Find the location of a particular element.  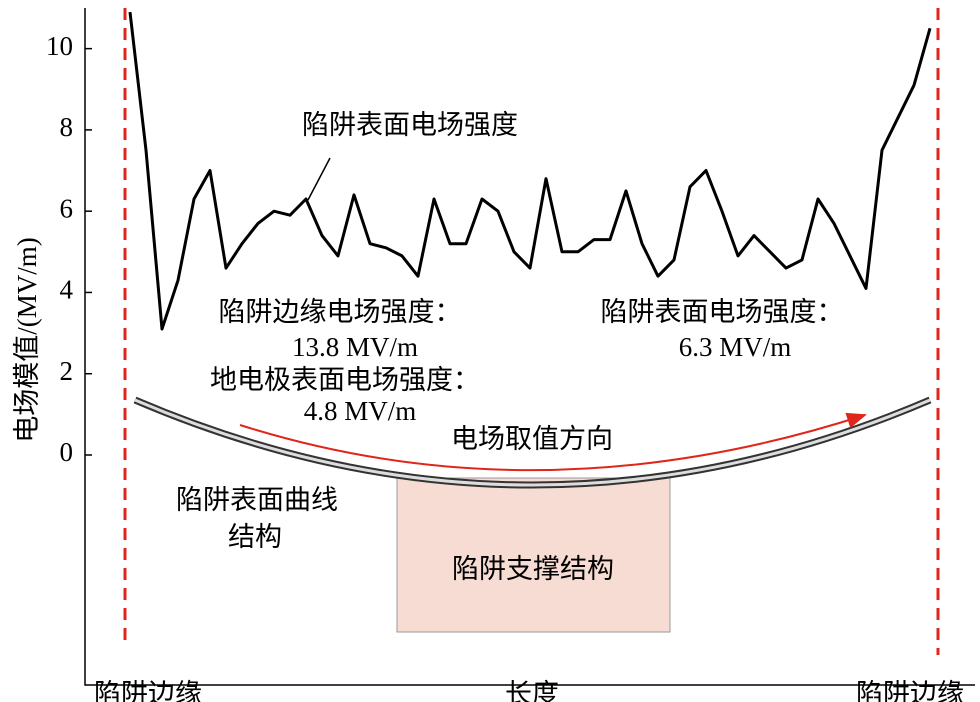

leader-line is located at coordinates (319, 179).